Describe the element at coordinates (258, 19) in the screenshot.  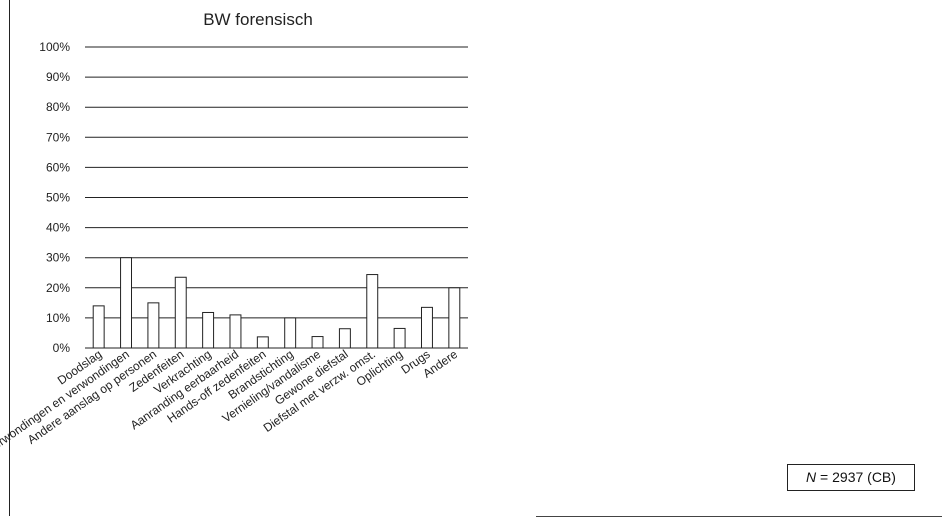
I see `chart-title: BW forensisch` at that location.